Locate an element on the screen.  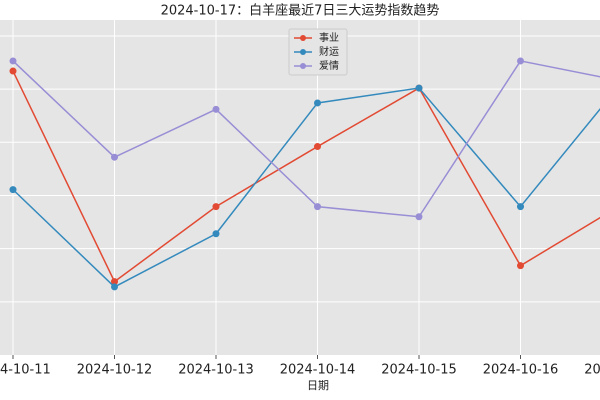
chart-title: 2024-10-17：白羊座最近7日三大运势指数趋势 is located at coordinates (300, 11).